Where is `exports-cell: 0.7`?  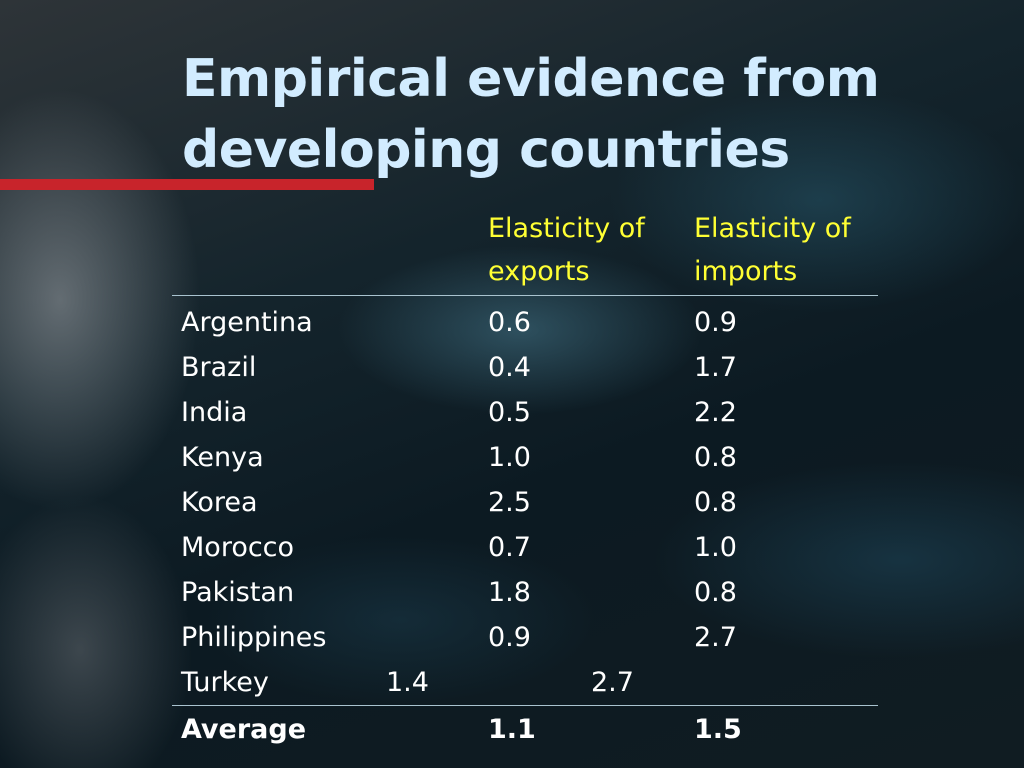
exports-cell: 0.7 is located at coordinates (509, 547).